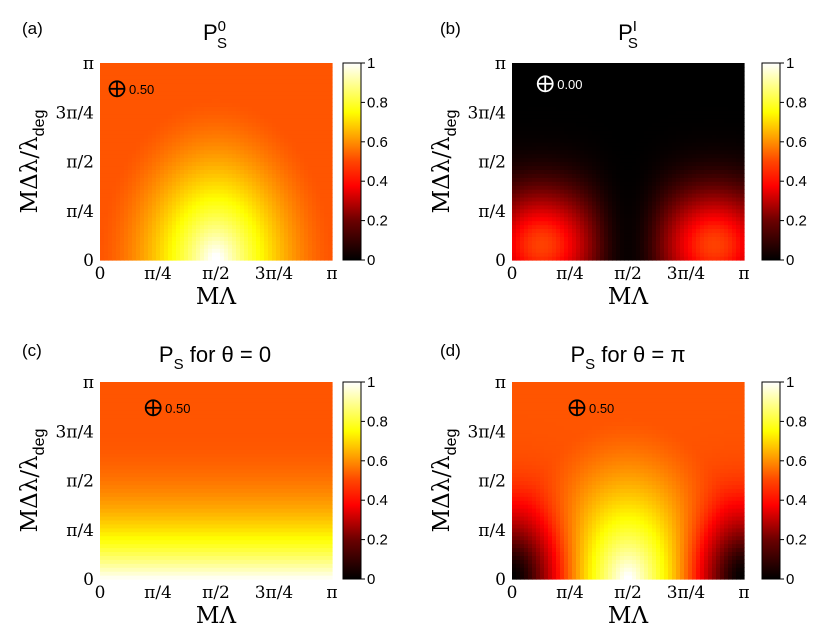  What do you see at coordinates (633, 43) in the screenshot?
I see `title-sub: S` at bounding box center [633, 43].